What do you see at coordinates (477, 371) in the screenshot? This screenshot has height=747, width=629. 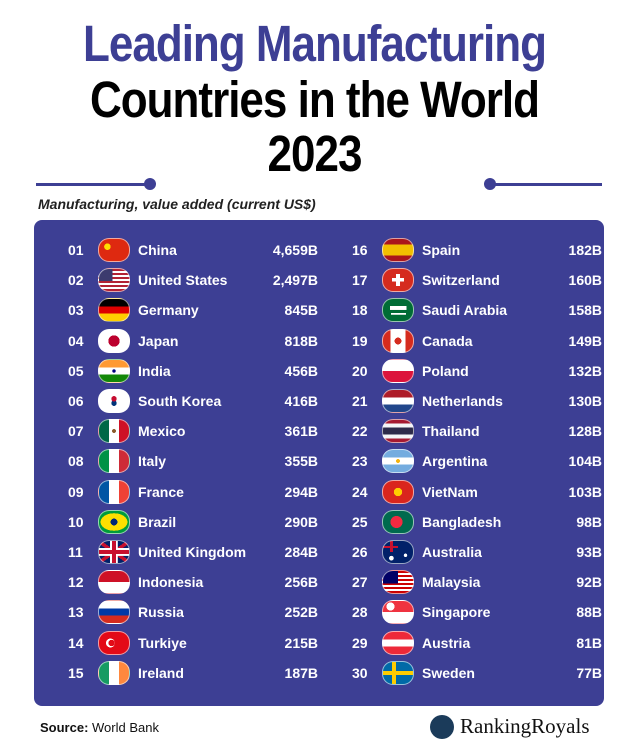 I see `ranking-row: 20 Poland 132B` at bounding box center [477, 371].